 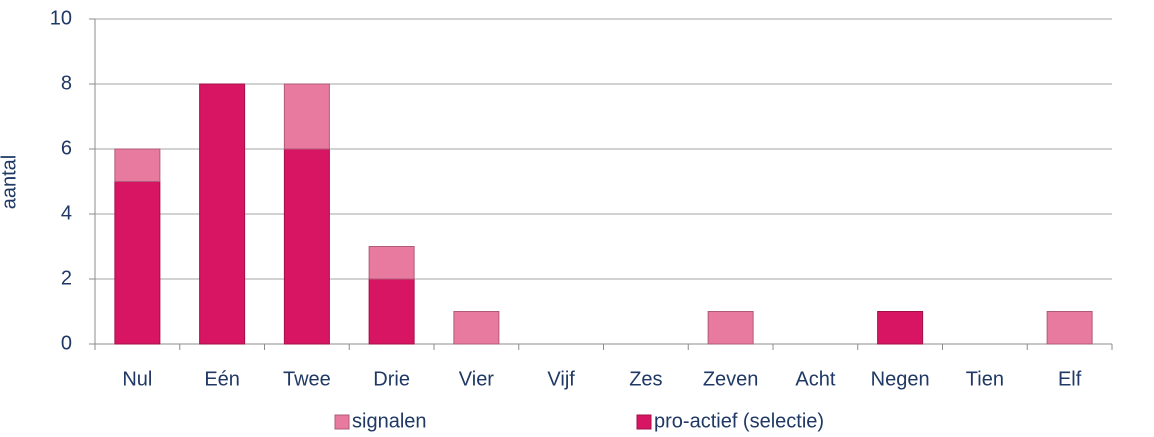 I want to click on y-axis-label: aantal, so click(x=10, y=182).